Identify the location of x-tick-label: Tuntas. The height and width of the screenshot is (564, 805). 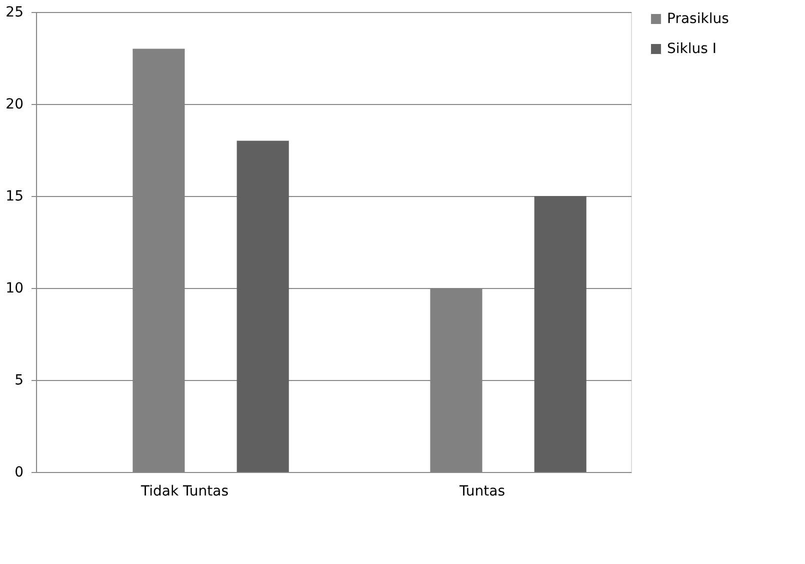
(482, 492).